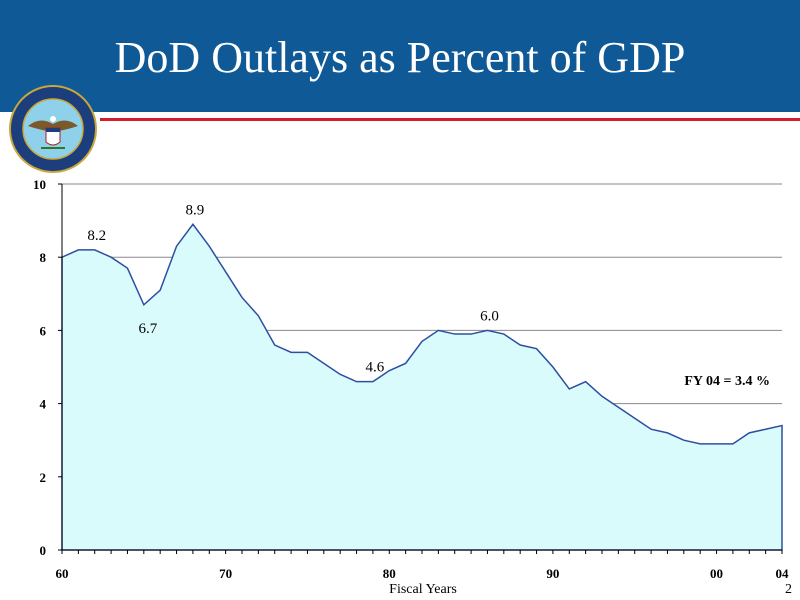 The width and height of the screenshot is (800, 600). Describe the element at coordinates (783, 573) in the screenshot. I see `x-tick-label: 04` at that location.